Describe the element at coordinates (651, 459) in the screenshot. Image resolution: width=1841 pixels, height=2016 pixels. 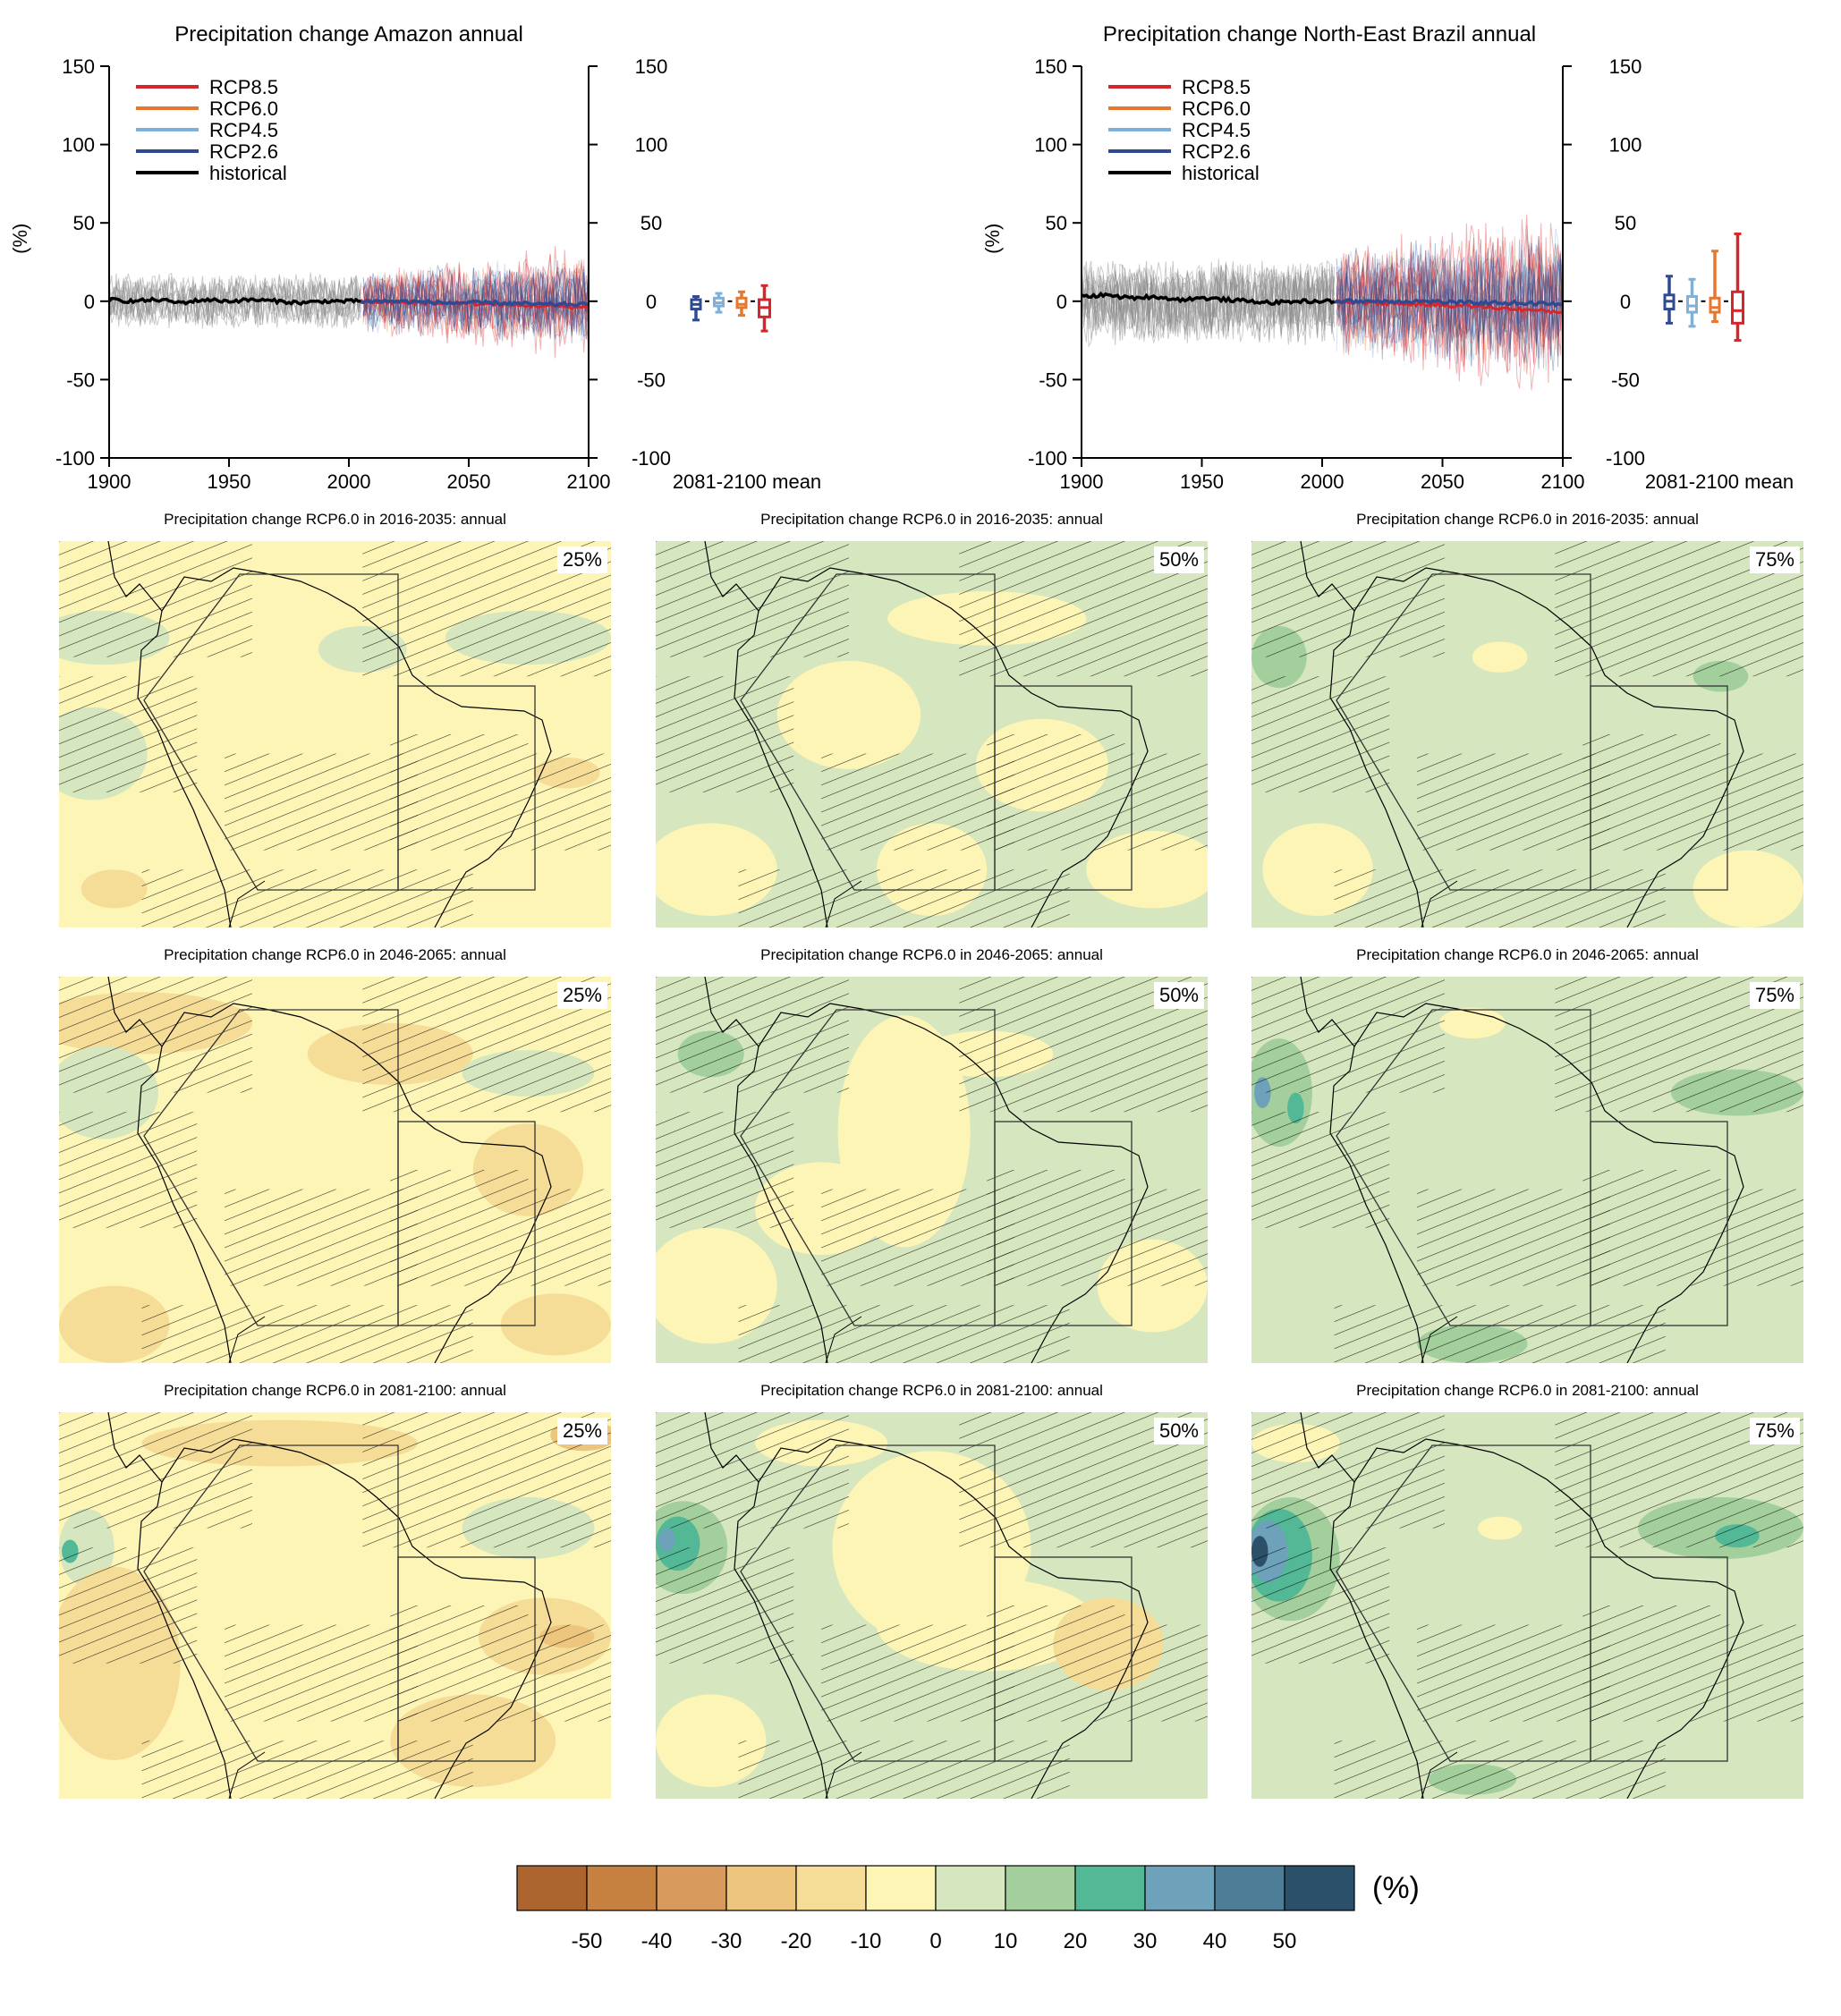
I see `y-tick-label-right: -100` at that location.